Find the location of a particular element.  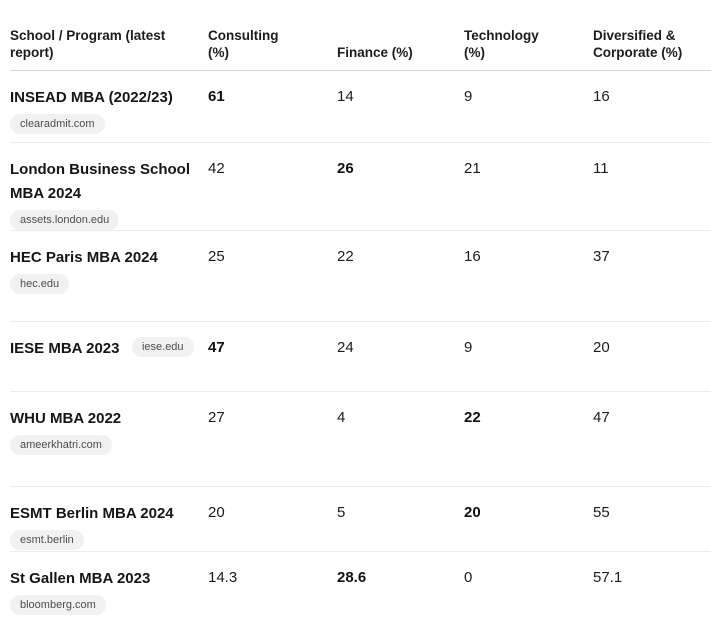

diversified-value: 55 is located at coordinates (601, 512).